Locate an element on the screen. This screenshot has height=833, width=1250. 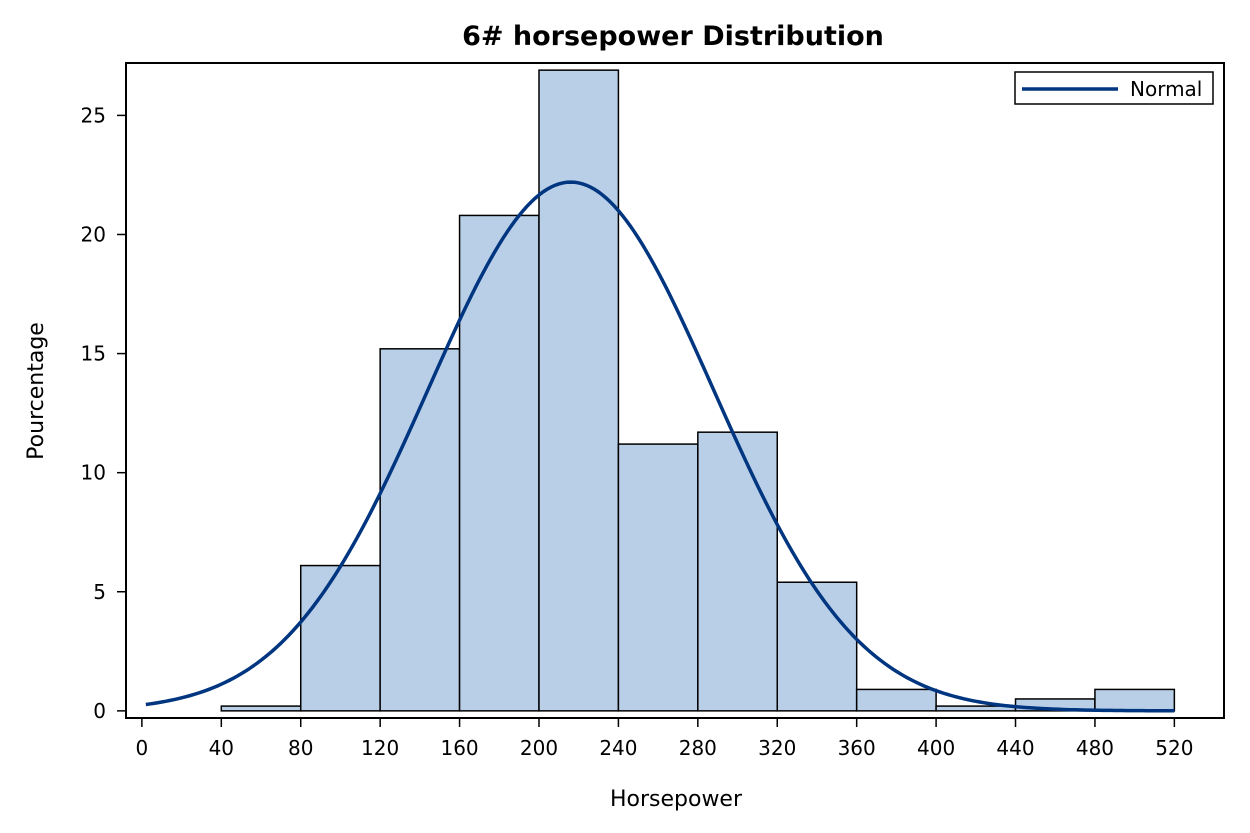
x-tick-label-200: 200 is located at coordinates (539, 748).